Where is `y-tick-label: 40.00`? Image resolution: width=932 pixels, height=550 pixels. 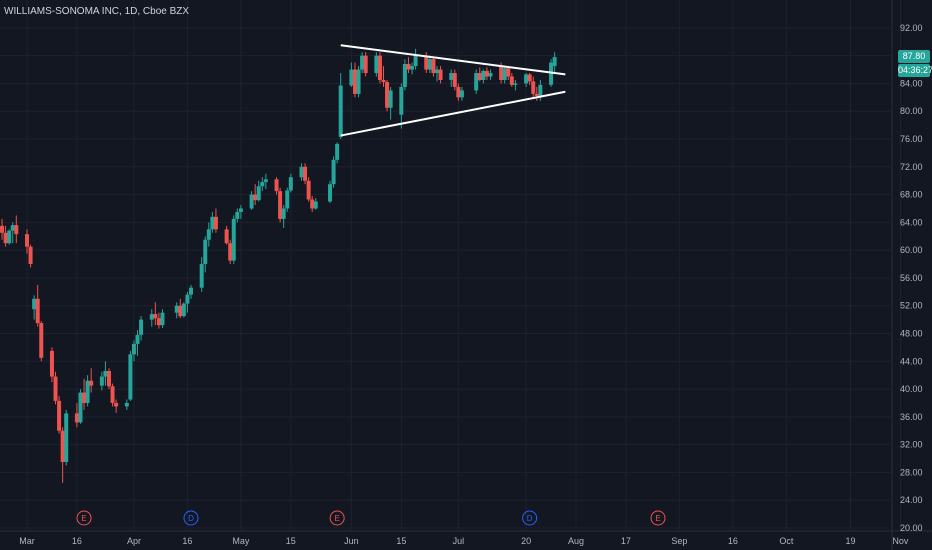
y-tick-label: 40.00 is located at coordinates (911, 389).